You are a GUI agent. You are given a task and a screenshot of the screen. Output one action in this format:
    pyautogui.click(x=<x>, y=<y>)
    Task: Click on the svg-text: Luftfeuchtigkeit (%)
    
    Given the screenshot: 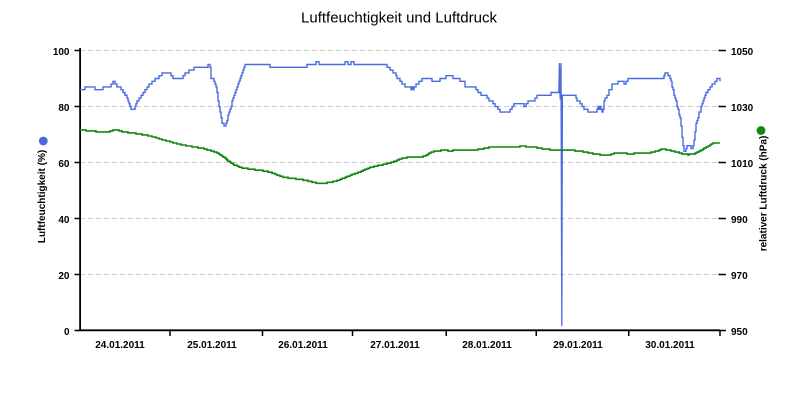 What is the action you would take?
    pyautogui.click(x=42, y=196)
    